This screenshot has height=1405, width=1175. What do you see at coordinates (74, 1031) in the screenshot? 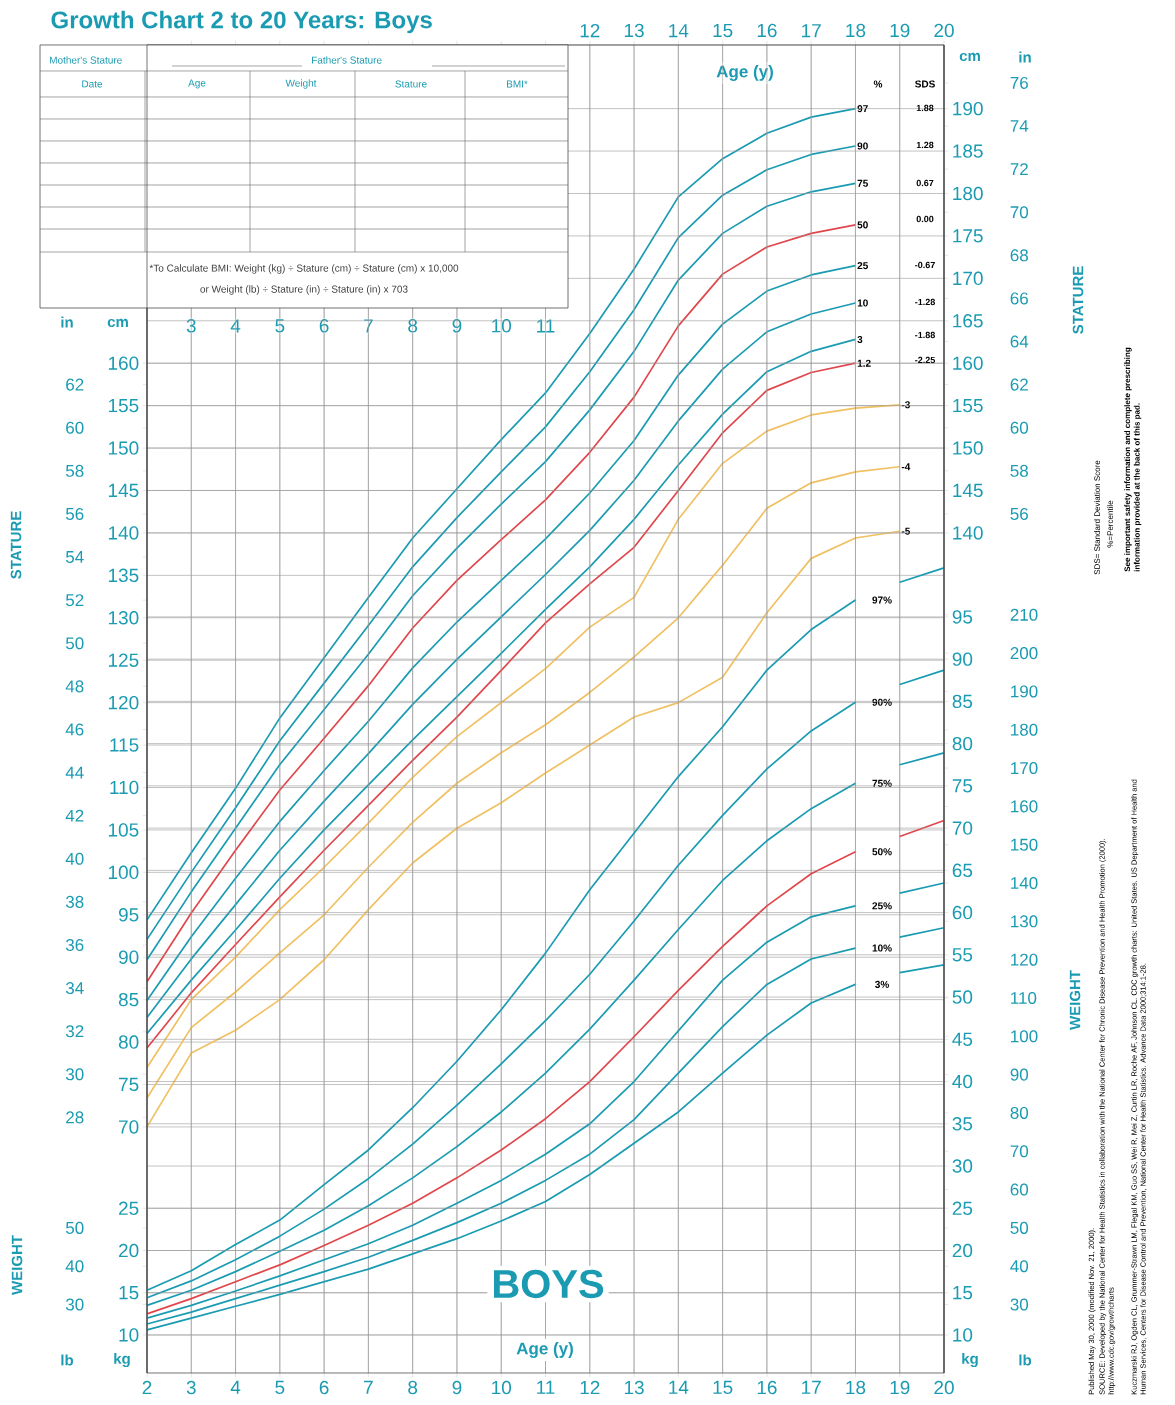
I see `y3-tick-label: 32` at bounding box center [74, 1031].